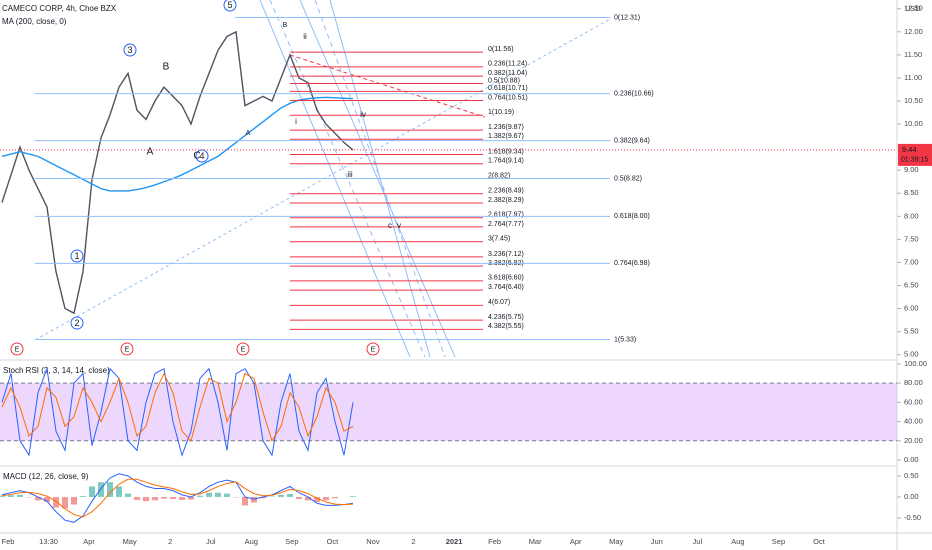 This screenshot has width=932, height=550. Describe the element at coordinates (913, 421) in the screenshot. I see `y-tick-label: 40.00` at that location.